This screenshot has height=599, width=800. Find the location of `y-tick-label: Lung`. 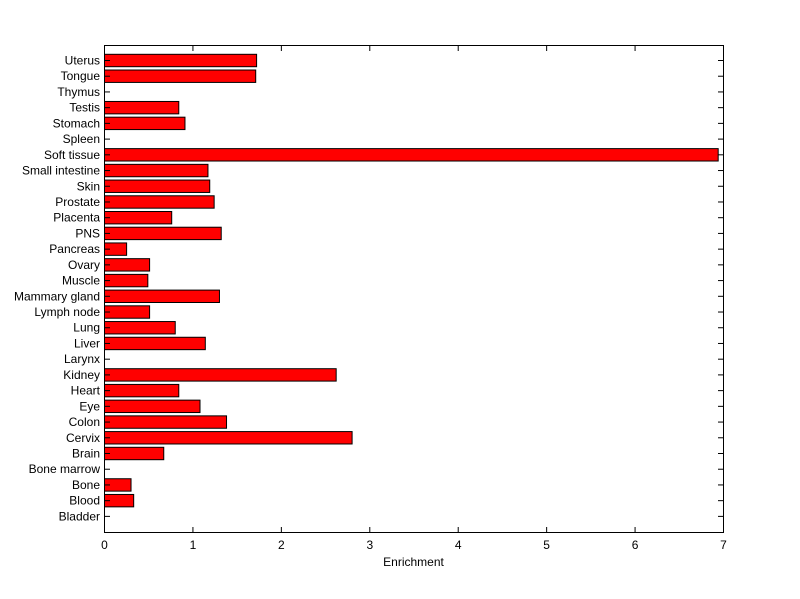

y-tick-label: Lung is located at coordinates (86, 328).